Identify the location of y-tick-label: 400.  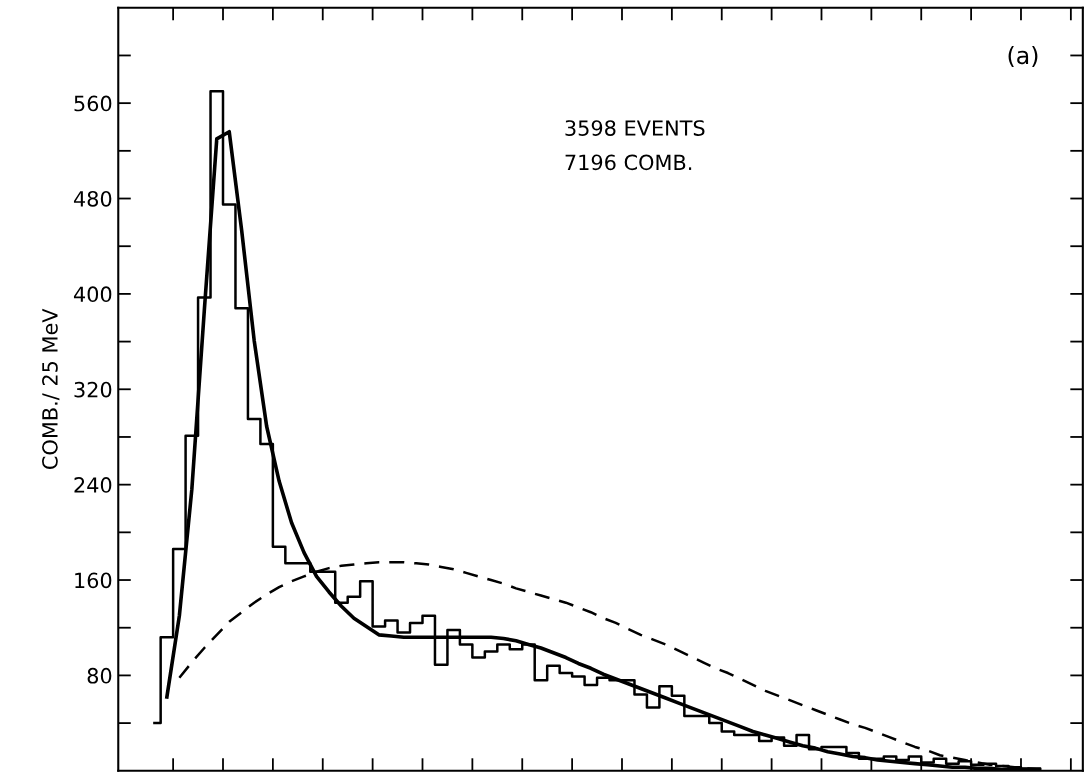
(92, 294).